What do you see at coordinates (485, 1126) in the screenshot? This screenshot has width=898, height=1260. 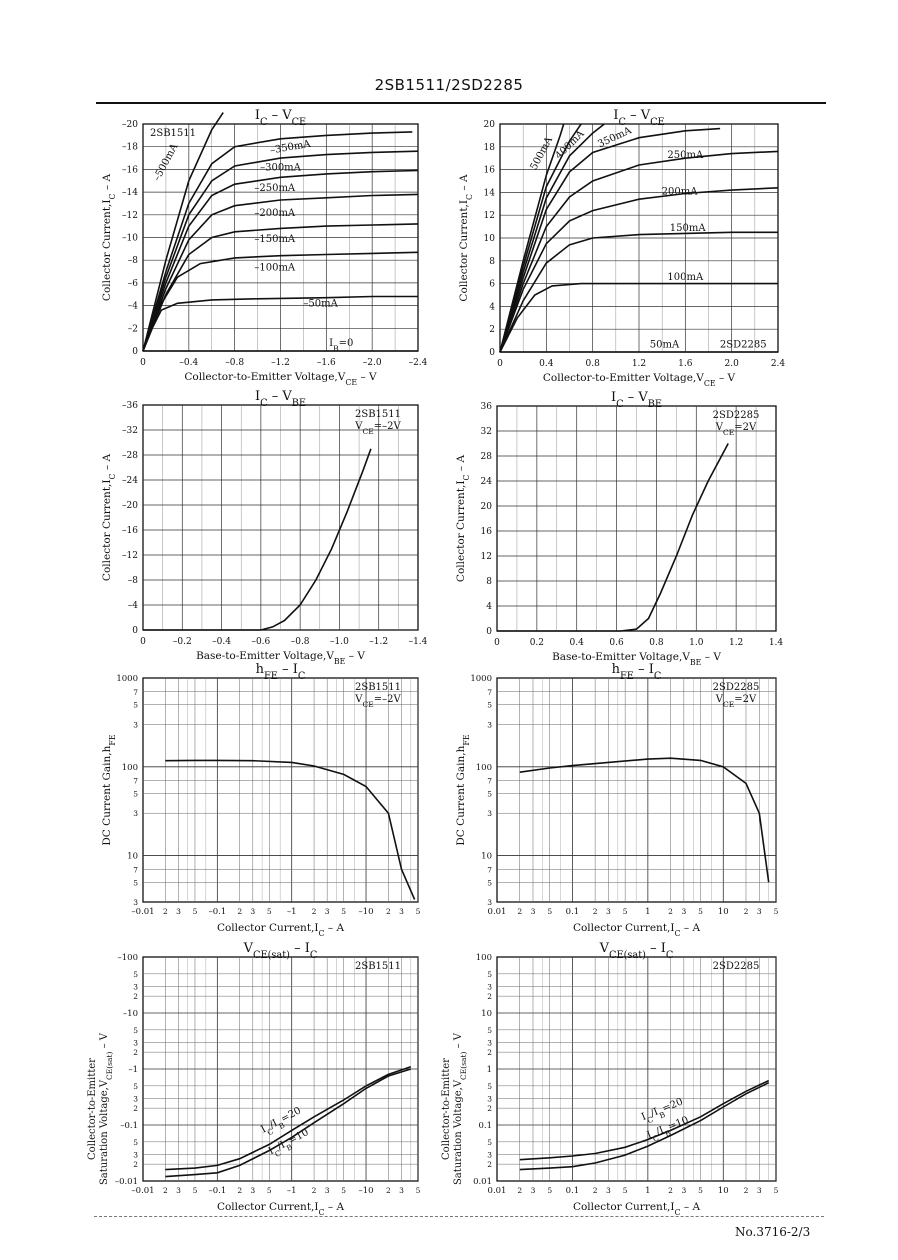 I see `y-tick-label: 0.1` at bounding box center [485, 1126].